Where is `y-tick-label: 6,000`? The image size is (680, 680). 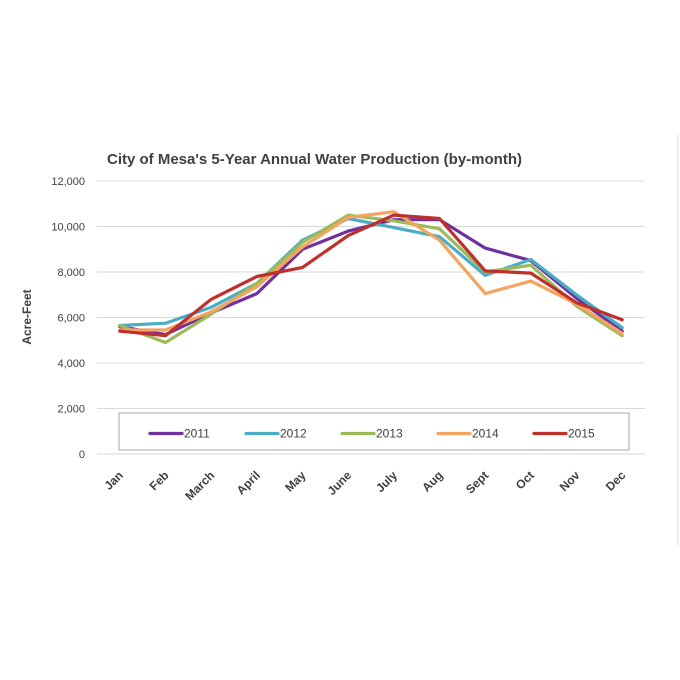 y-tick-label: 6,000 is located at coordinates (71, 319).